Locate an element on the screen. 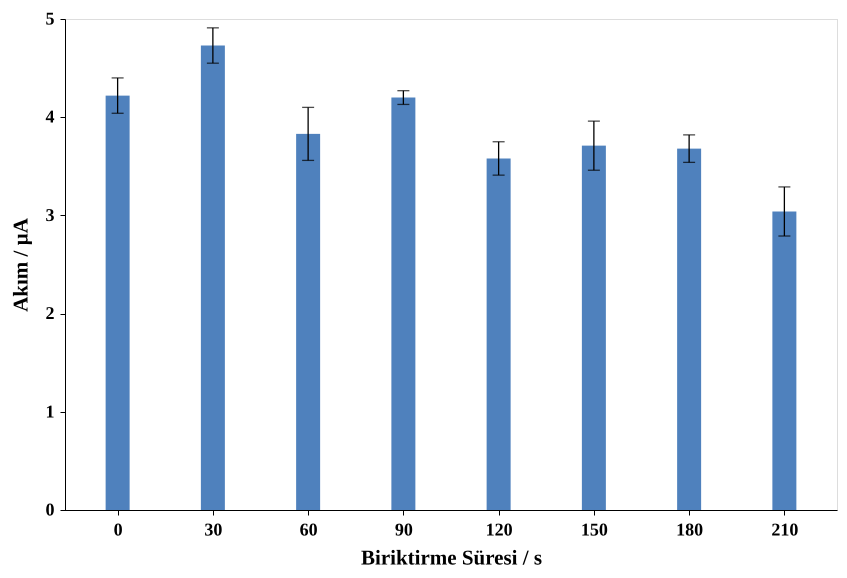 The height and width of the screenshot is (578, 847). x-tick-label: 60 is located at coordinates (309, 530).